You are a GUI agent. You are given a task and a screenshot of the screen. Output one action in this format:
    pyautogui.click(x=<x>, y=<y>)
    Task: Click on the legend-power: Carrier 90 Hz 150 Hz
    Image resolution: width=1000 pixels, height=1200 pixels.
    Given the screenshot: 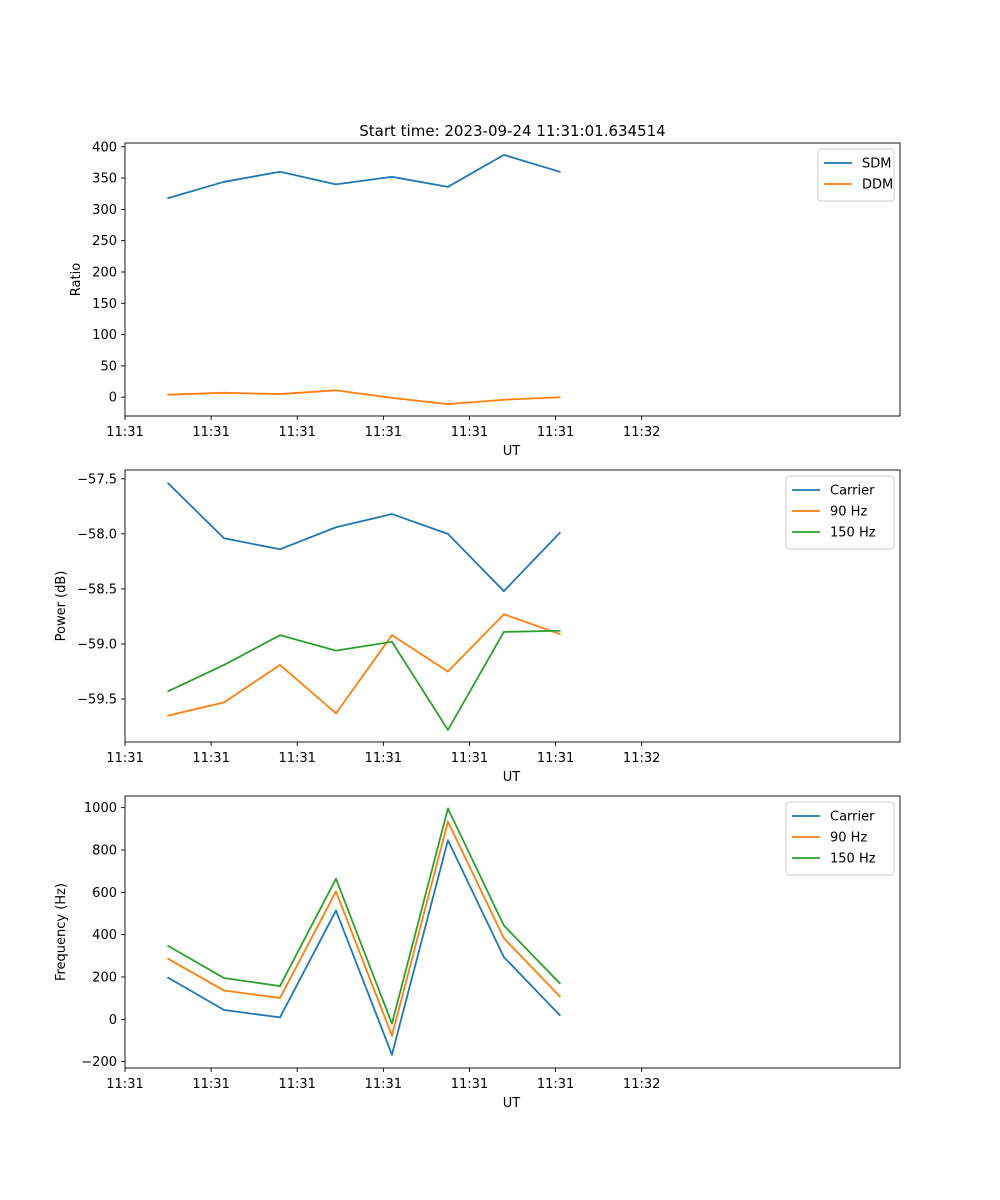 What is the action you would take?
    pyautogui.click(x=840, y=512)
    